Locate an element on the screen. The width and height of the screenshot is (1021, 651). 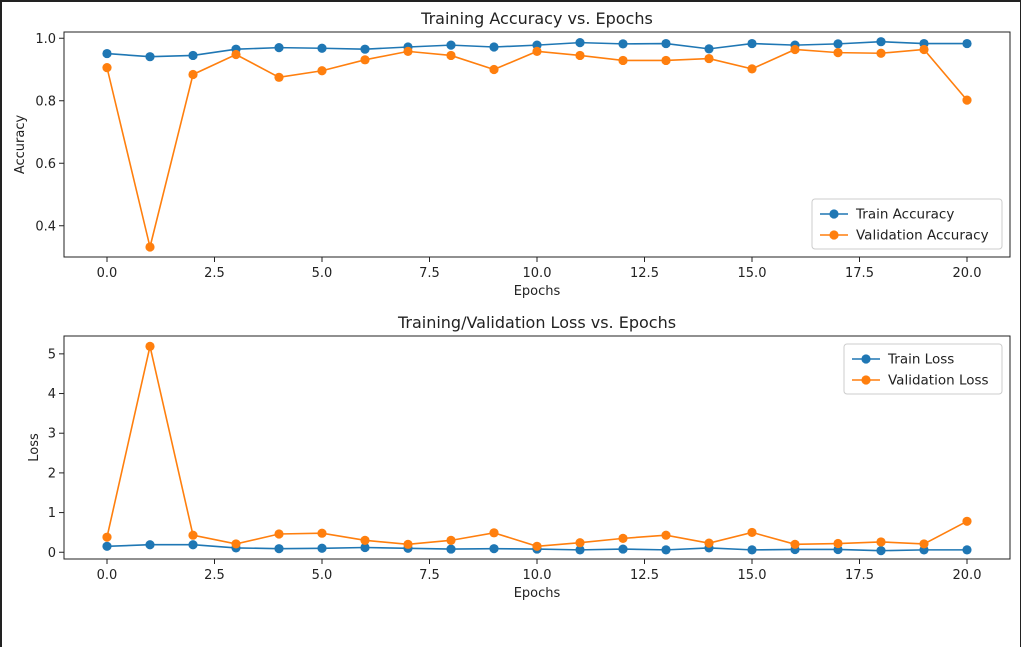
y-axis-label: Accuracy is located at coordinates (20, 145).